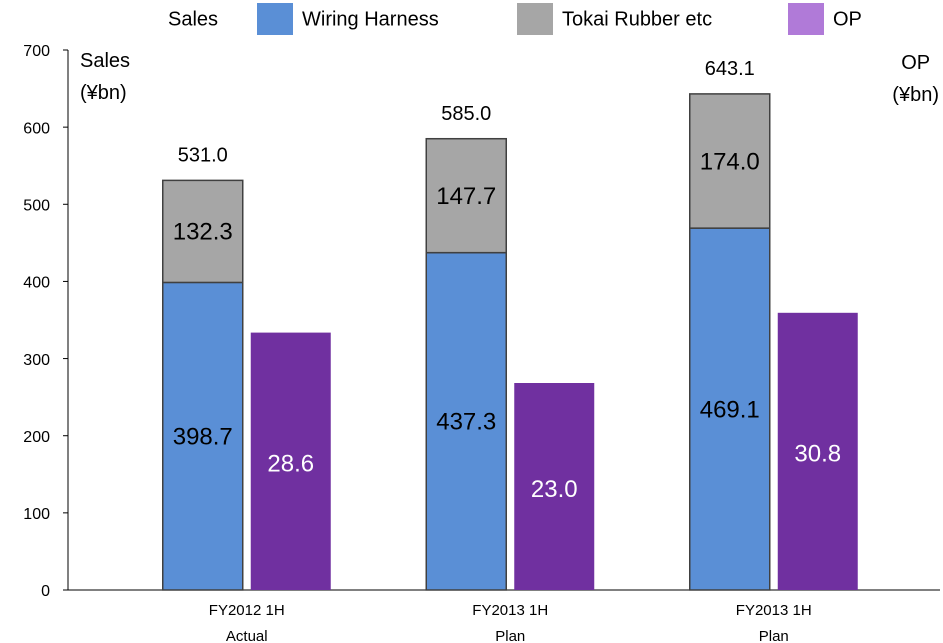  Describe the element at coordinates (36, 437) in the screenshot. I see `y-tick-label: 200` at that location.